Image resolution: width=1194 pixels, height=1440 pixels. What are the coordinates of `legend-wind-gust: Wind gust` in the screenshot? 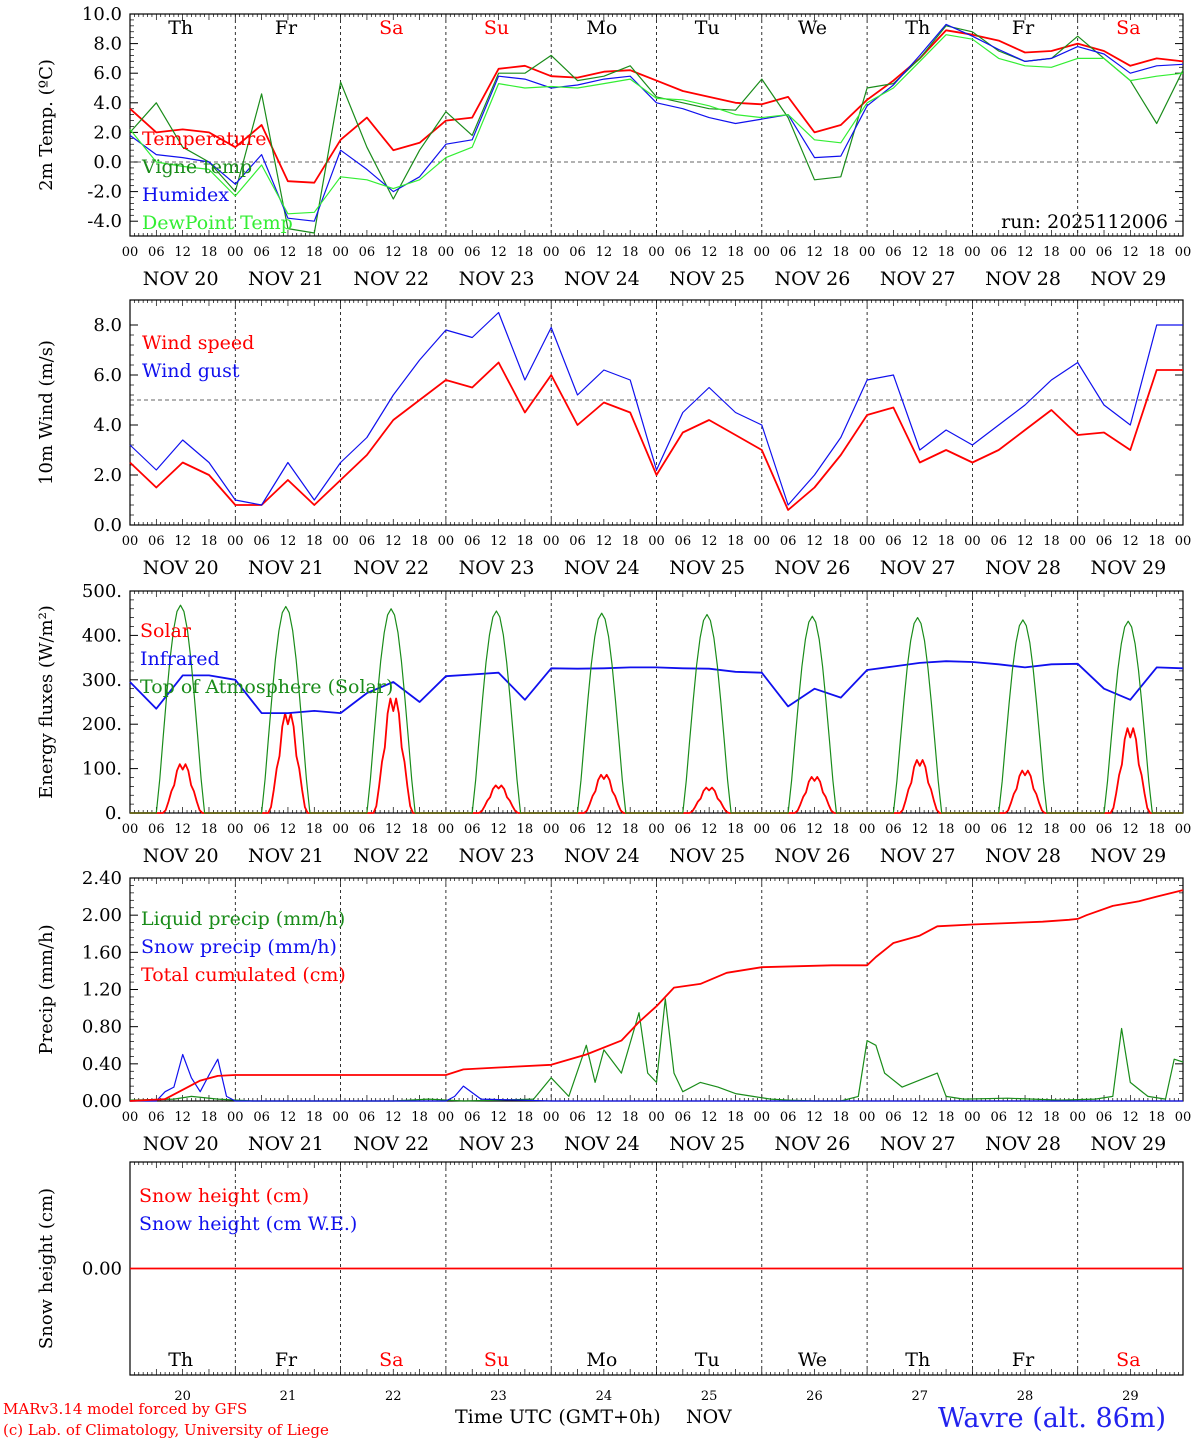 It's located at (191, 371).